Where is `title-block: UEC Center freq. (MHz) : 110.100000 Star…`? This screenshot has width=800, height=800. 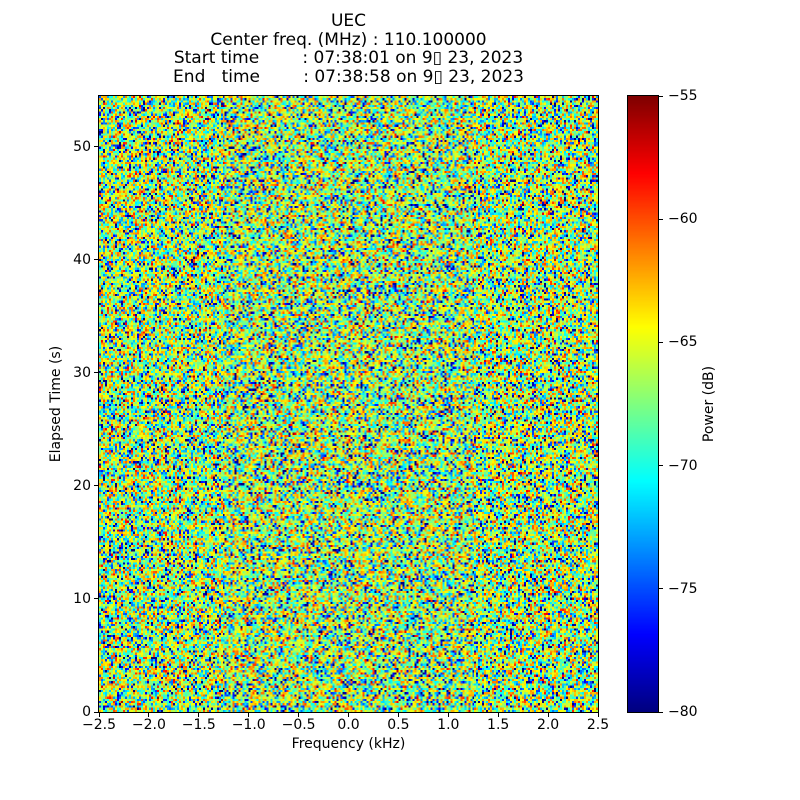
title-block: UEC Center freq. (MHz) : 110.100000 Star… is located at coordinates (348, 49).